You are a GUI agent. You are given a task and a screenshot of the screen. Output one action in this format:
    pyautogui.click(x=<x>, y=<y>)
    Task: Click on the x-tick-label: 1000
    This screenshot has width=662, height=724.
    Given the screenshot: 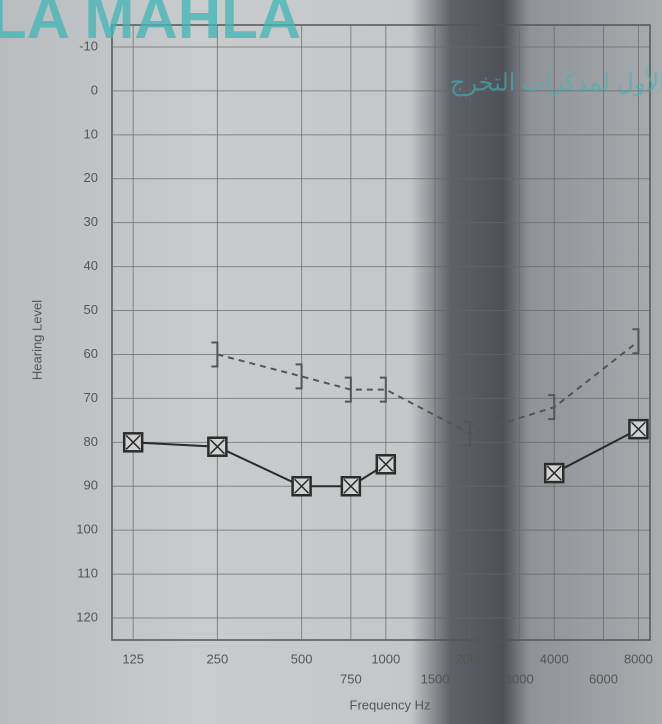 What is the action you would take?
    pyautogui.click(x=385, y=658)
    